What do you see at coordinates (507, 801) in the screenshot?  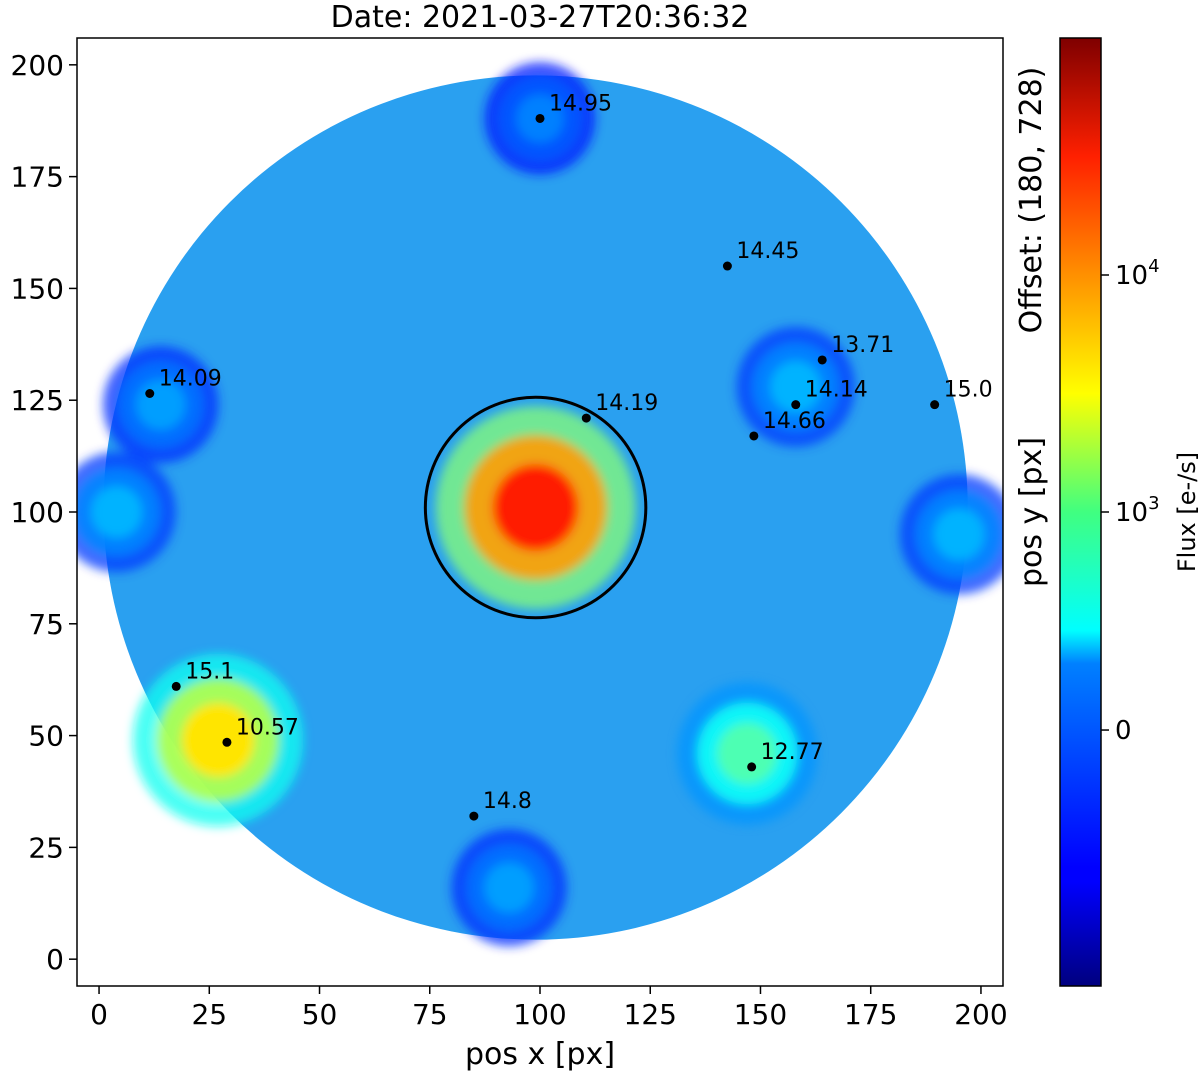 I see `star-label-11: 14.8` at bounding box center [507, 801].